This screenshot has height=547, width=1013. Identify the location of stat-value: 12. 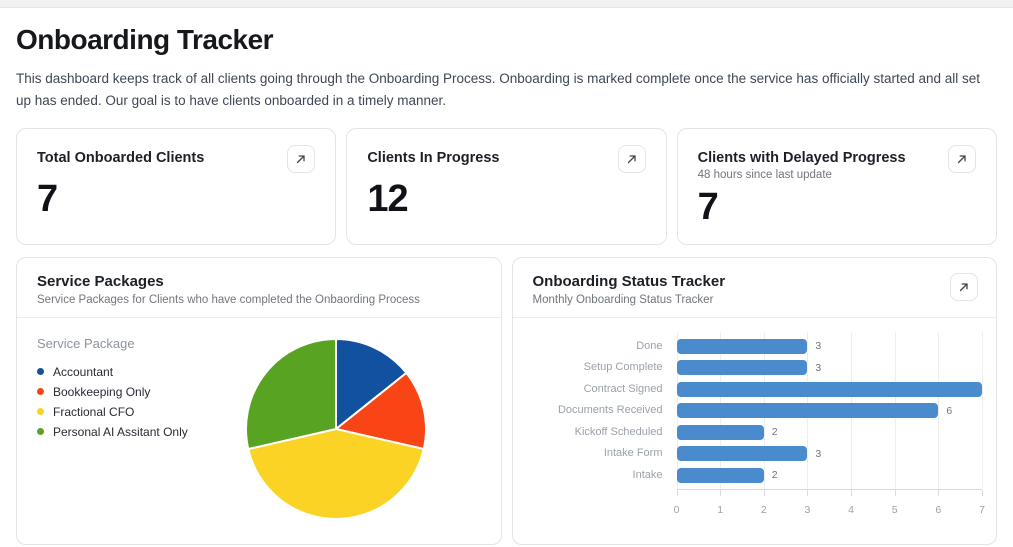
(387, 198).